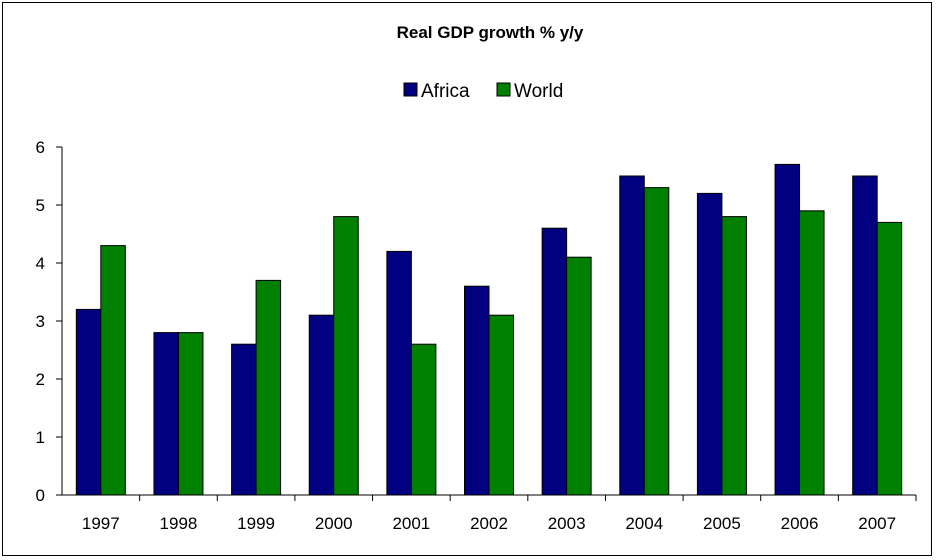 The height and width of the screenshot is (560, 936). Describe the element at coordinates (40, 263) in the screenshot. I see `y-tick-label: 4` at that location.